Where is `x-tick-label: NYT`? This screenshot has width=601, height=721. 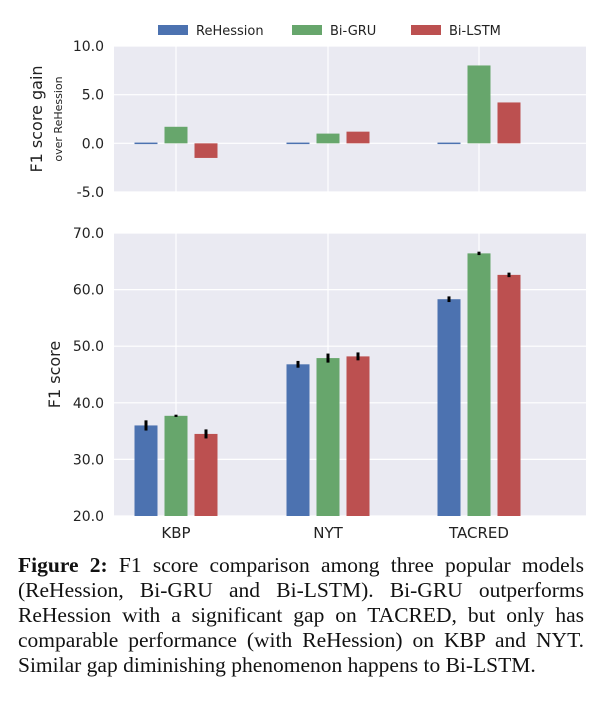 x-tick-label: NYT is located at coordinates (328, 533).